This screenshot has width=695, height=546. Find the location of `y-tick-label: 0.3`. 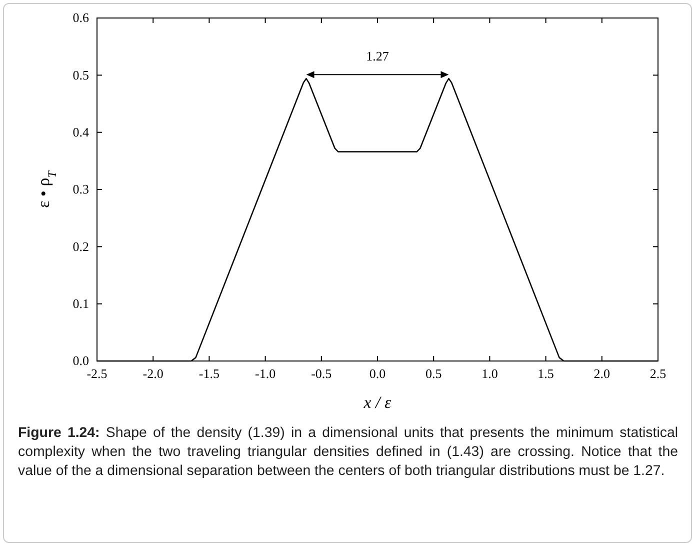

y-tick-label: 0.3 is located at coordinates (80, 189).